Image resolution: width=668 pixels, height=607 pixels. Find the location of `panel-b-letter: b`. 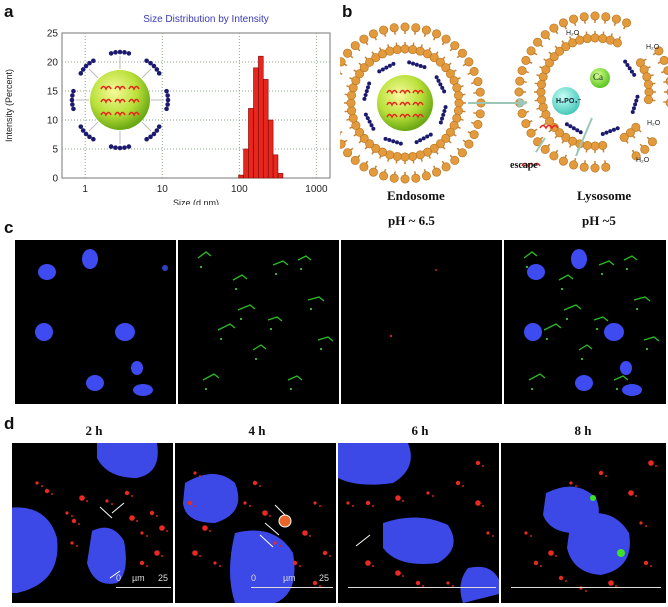

panel-b-letter: b is located at coordinates (347, 11).